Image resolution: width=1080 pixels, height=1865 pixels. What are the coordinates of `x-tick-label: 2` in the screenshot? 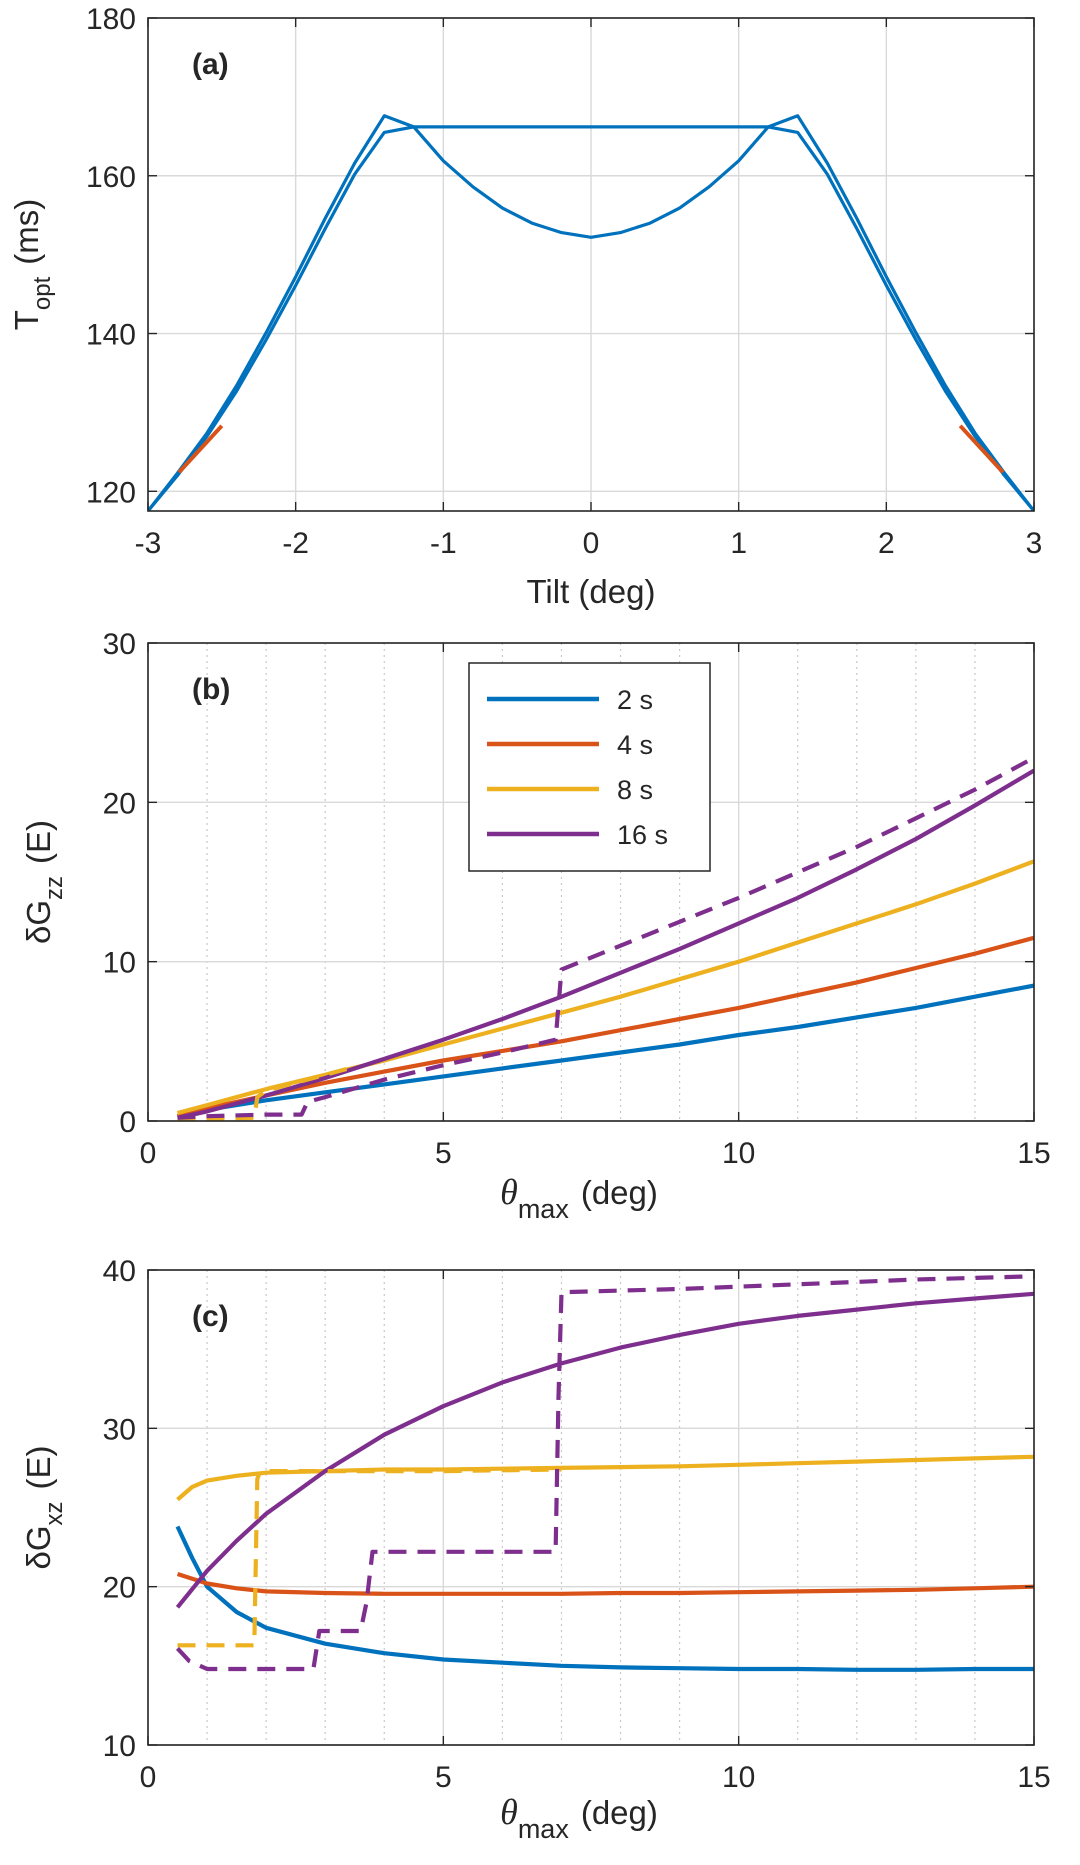 It's located at (886, 543).